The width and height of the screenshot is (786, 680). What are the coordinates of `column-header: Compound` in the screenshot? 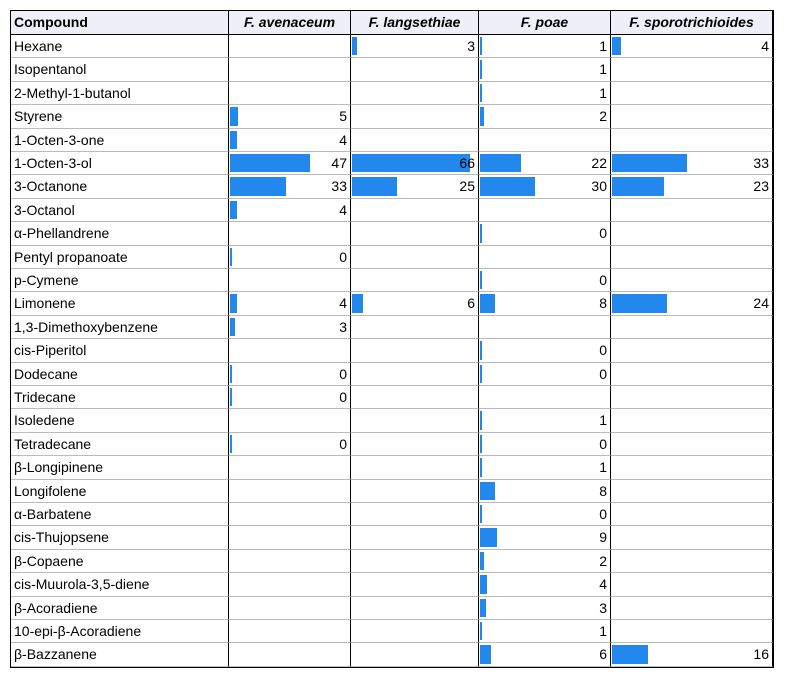 It's located at (120, 23).